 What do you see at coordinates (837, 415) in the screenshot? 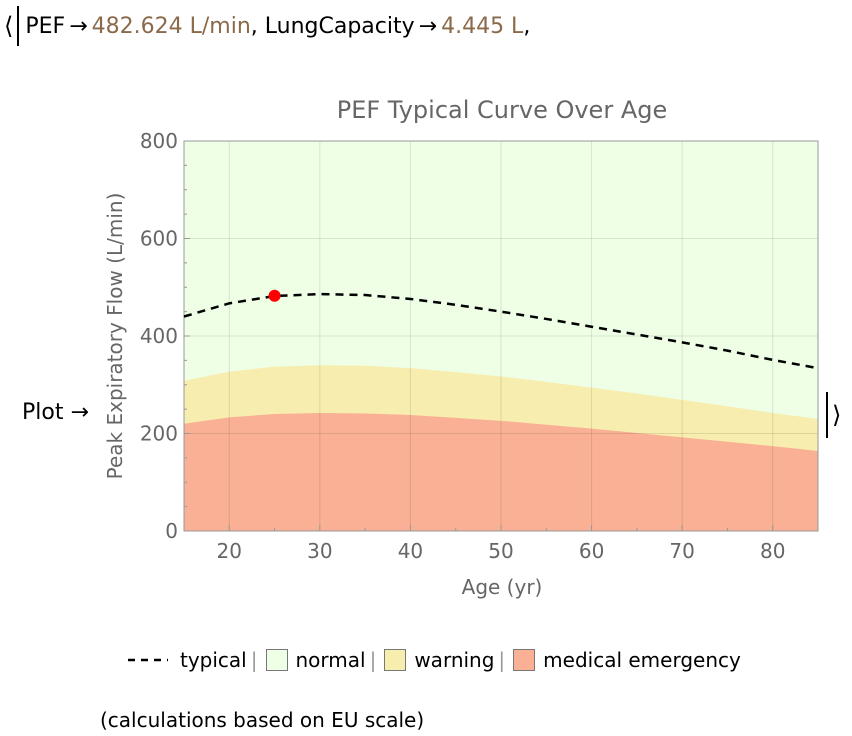
I see `close-bracket: ⟩` at bounding box center [837, 415].